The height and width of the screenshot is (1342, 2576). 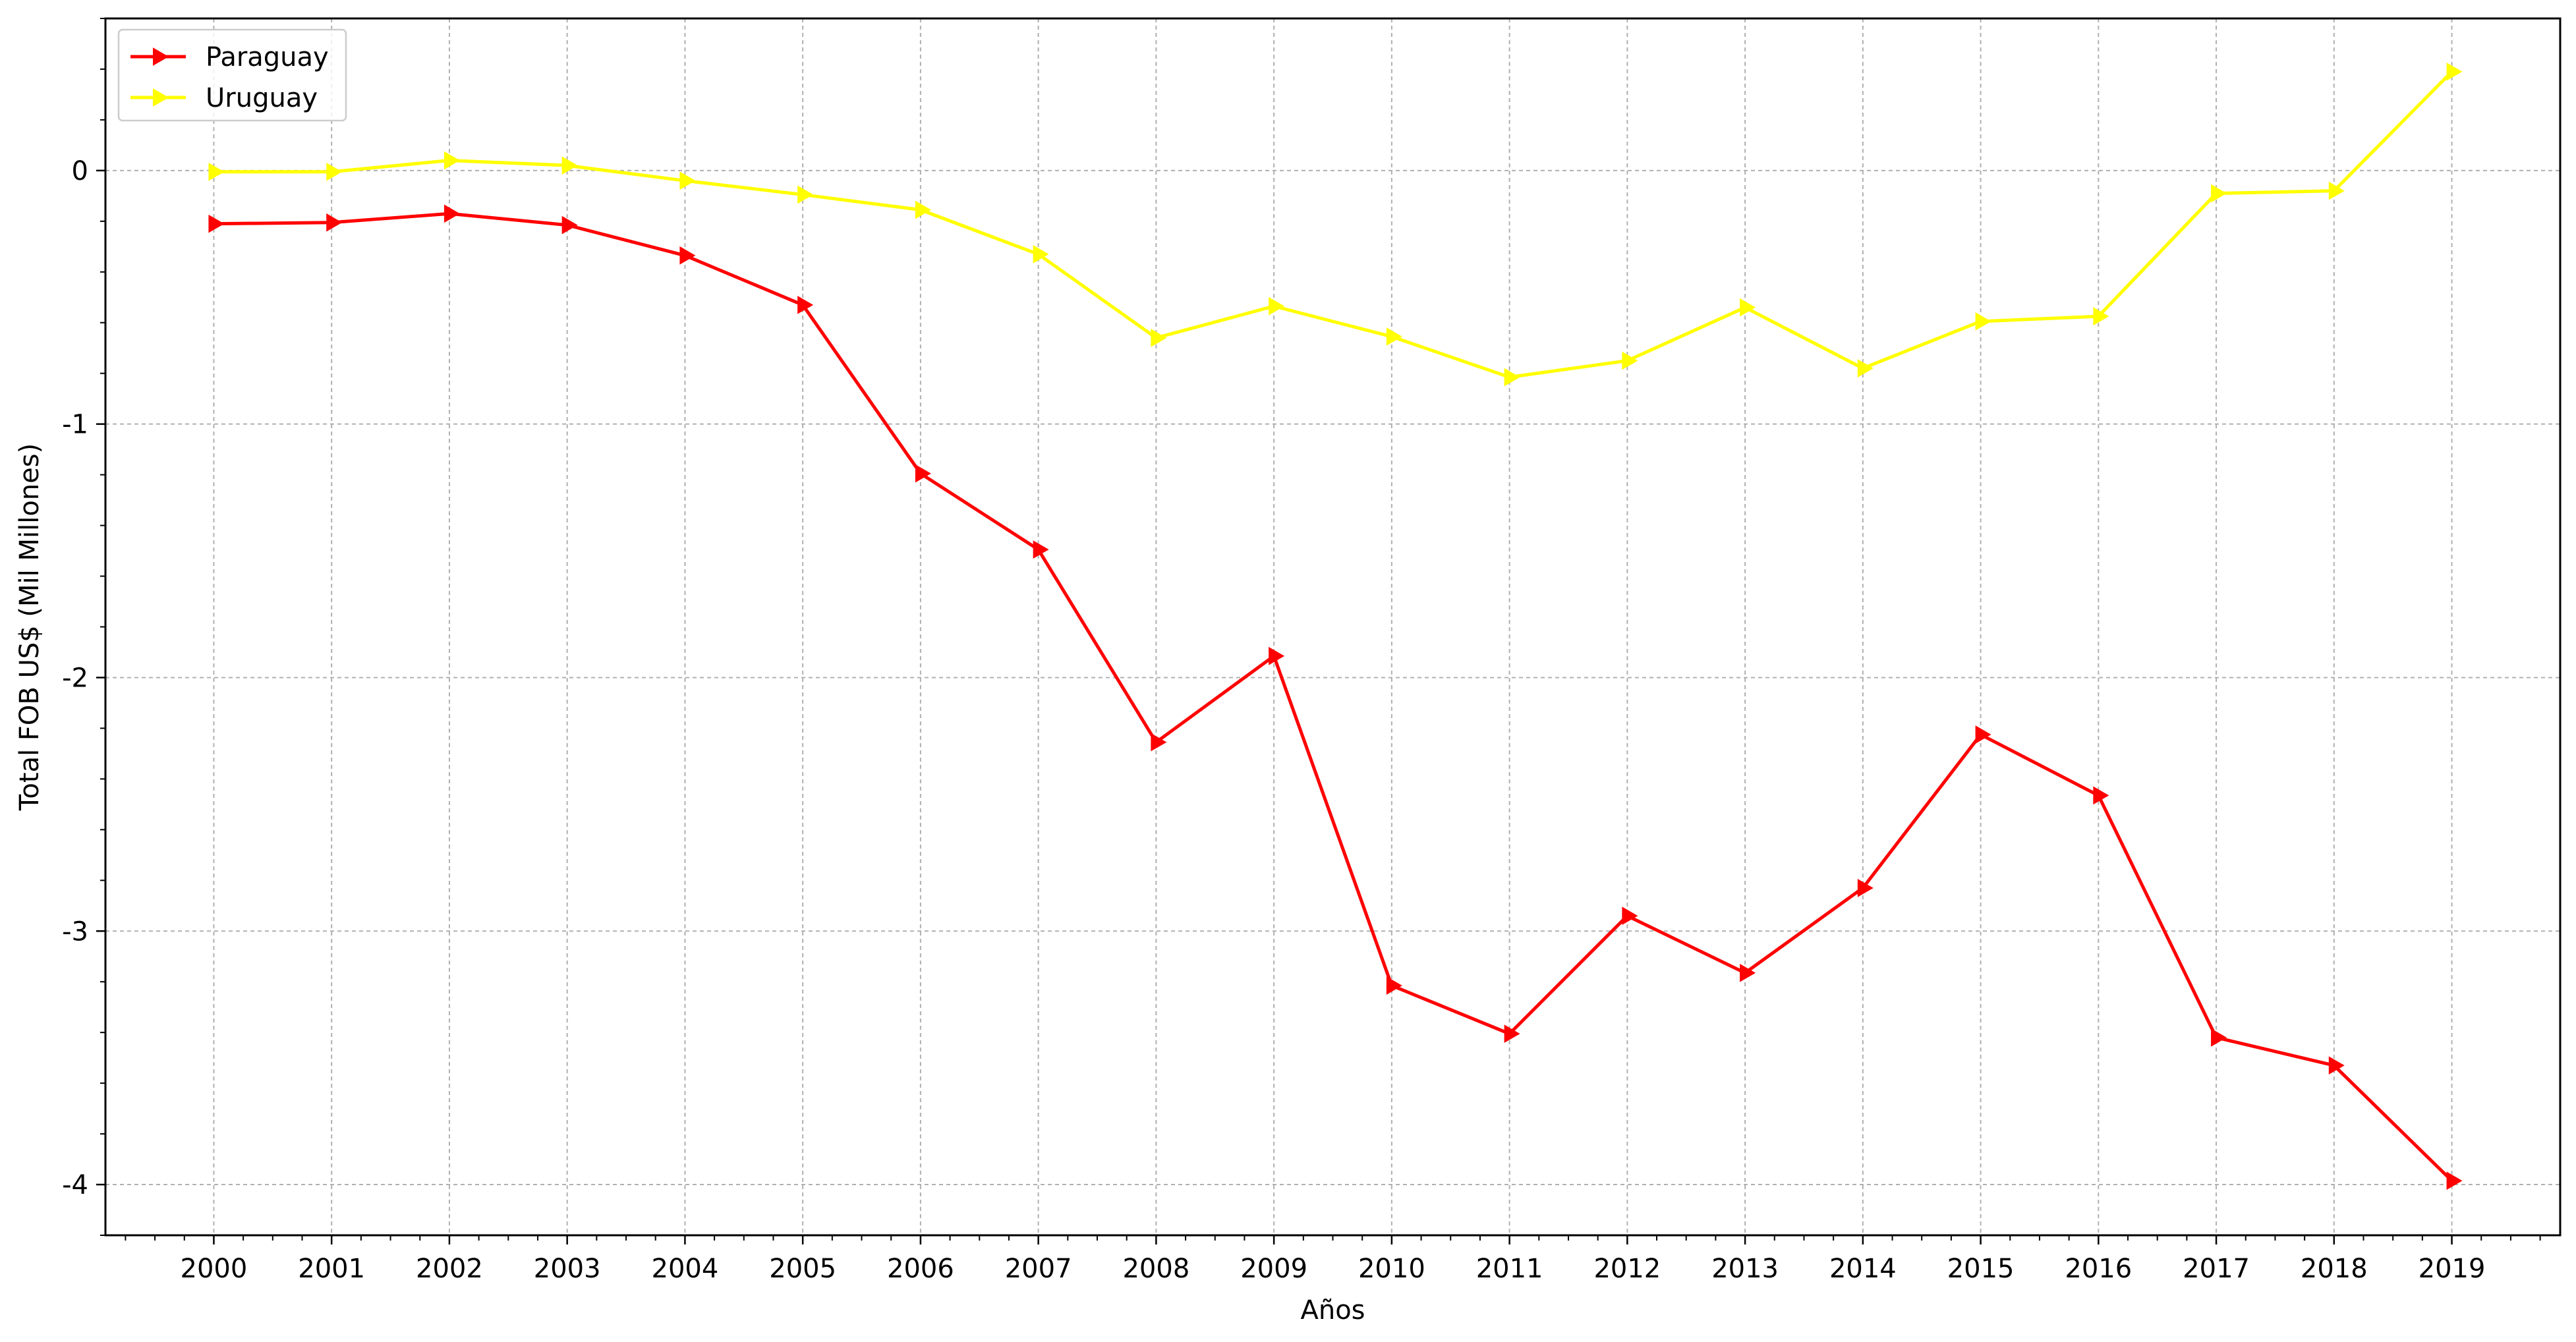 I want to click on data-point-uruguay-2003, so click(x=570, y=165).